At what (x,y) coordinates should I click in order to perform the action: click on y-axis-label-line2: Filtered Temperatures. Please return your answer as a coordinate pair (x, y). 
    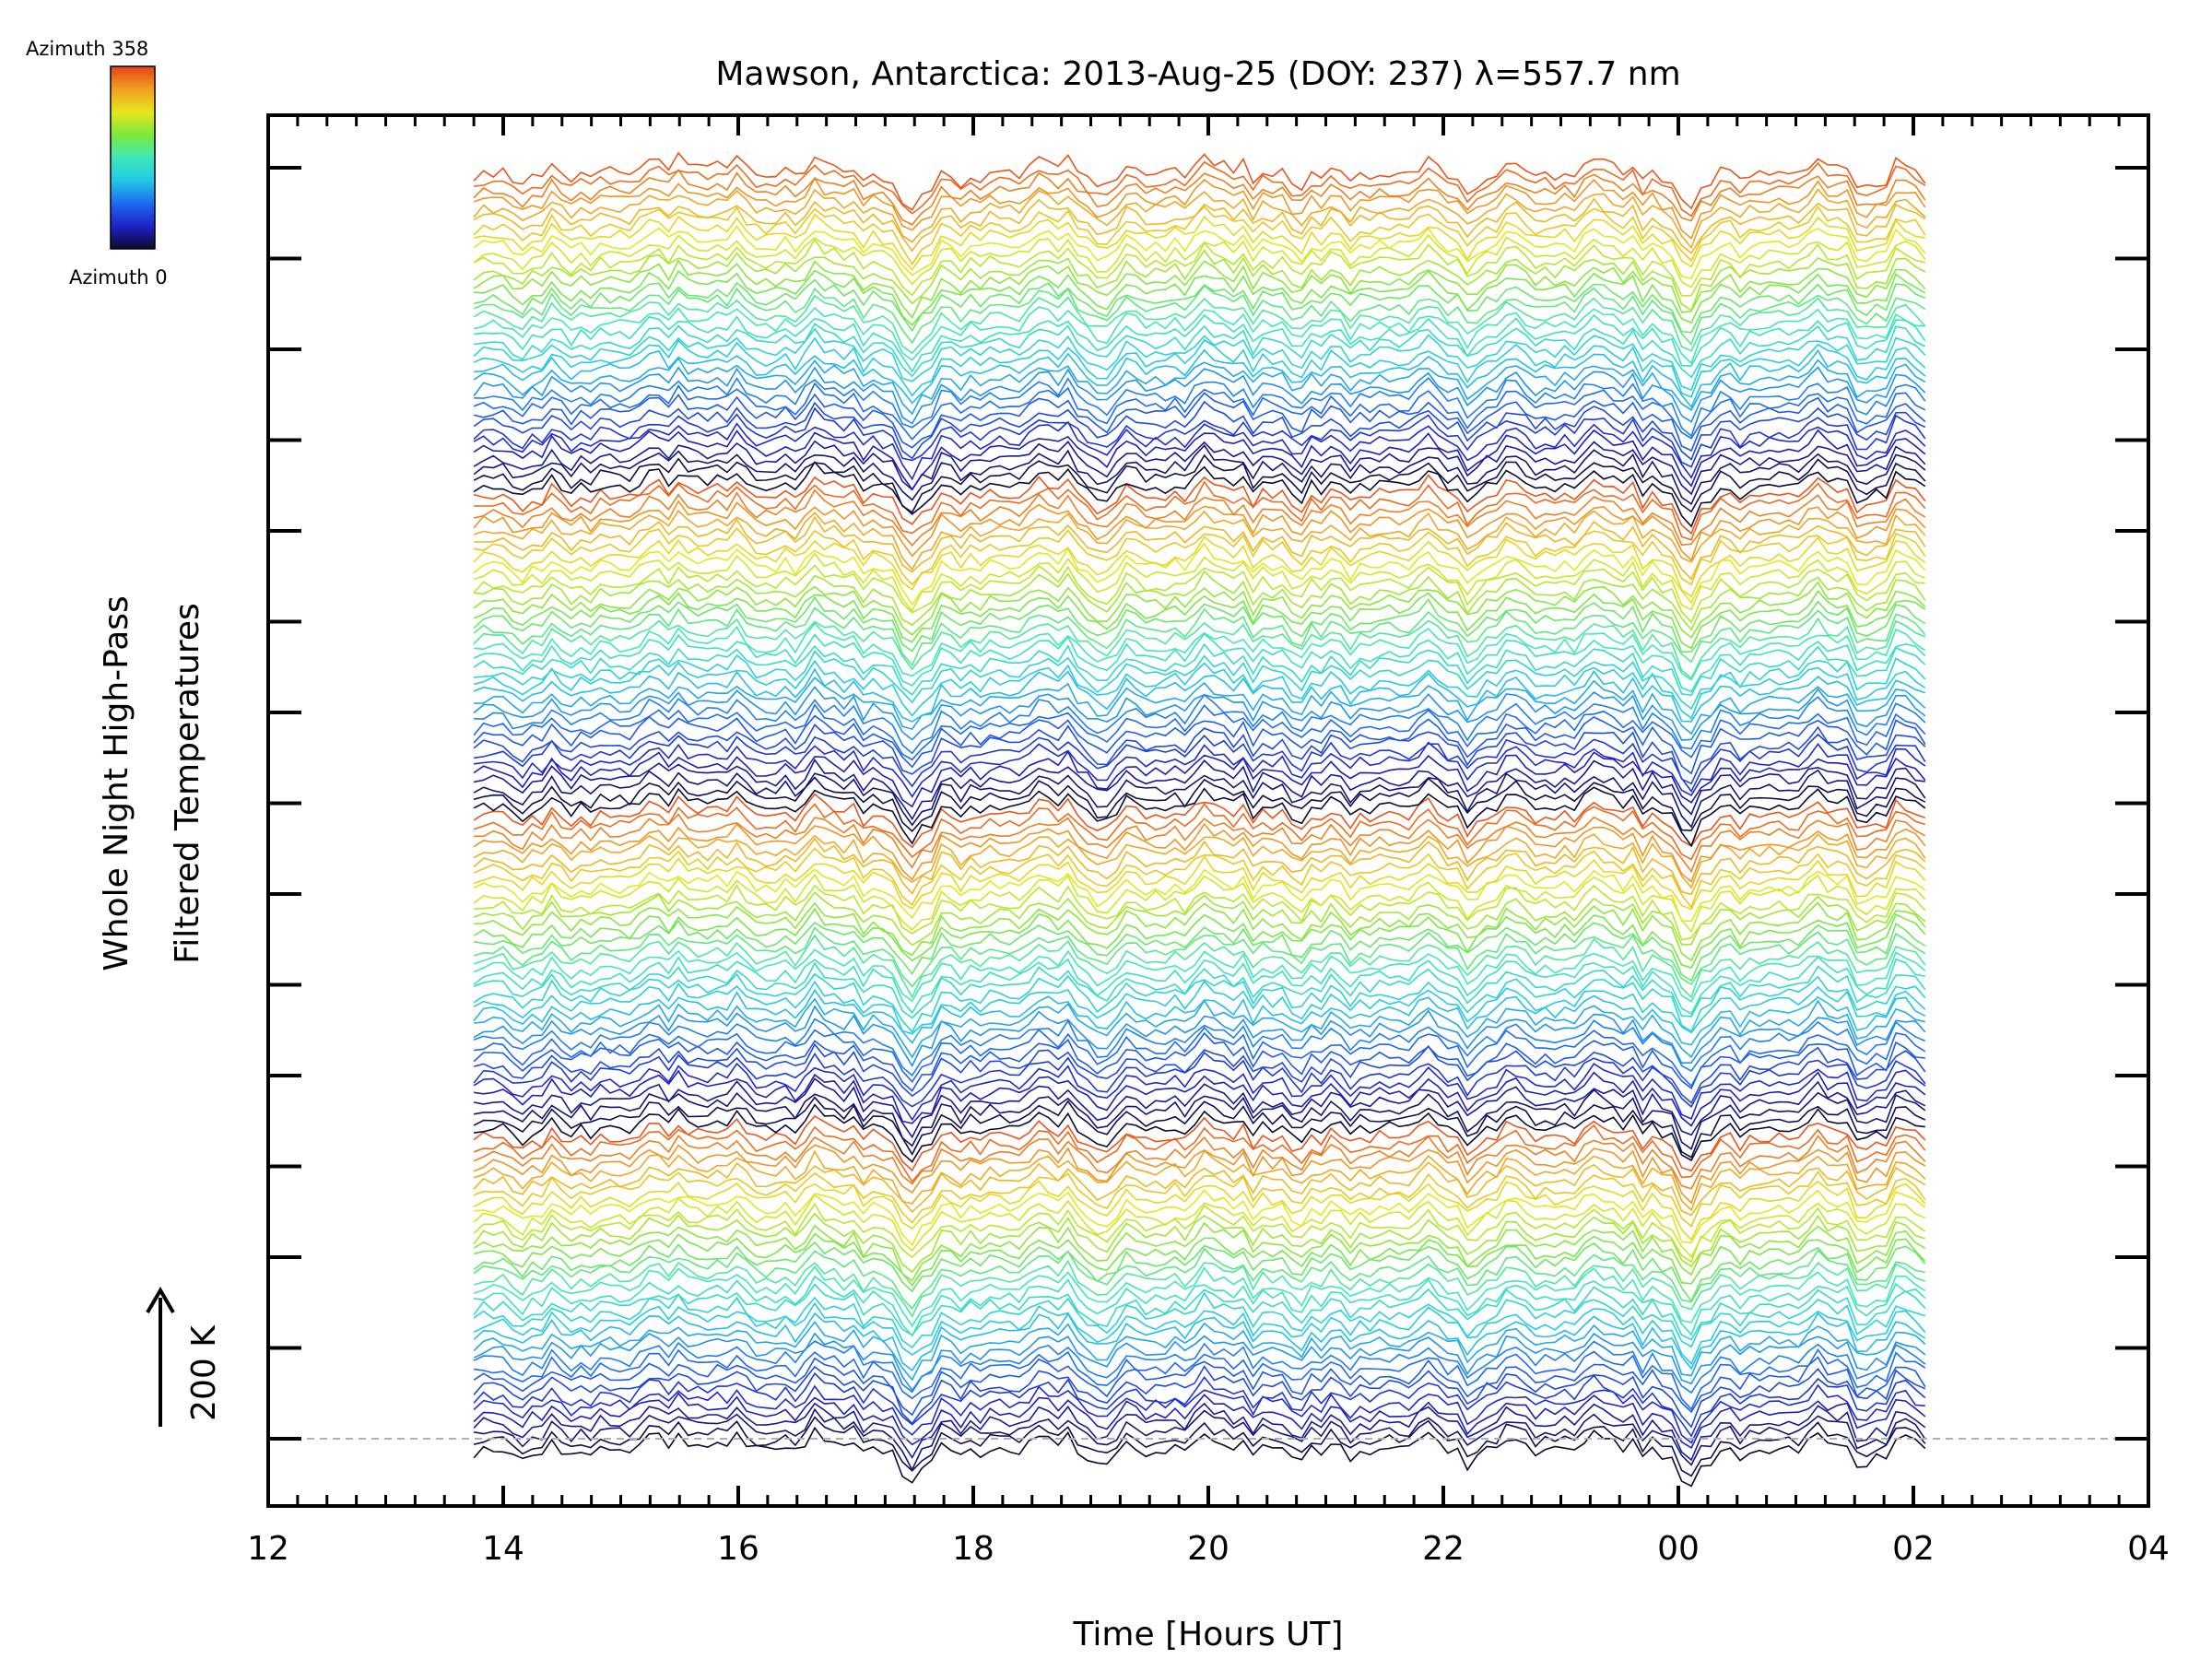
    Looking at the image, I should click on (187, 783).